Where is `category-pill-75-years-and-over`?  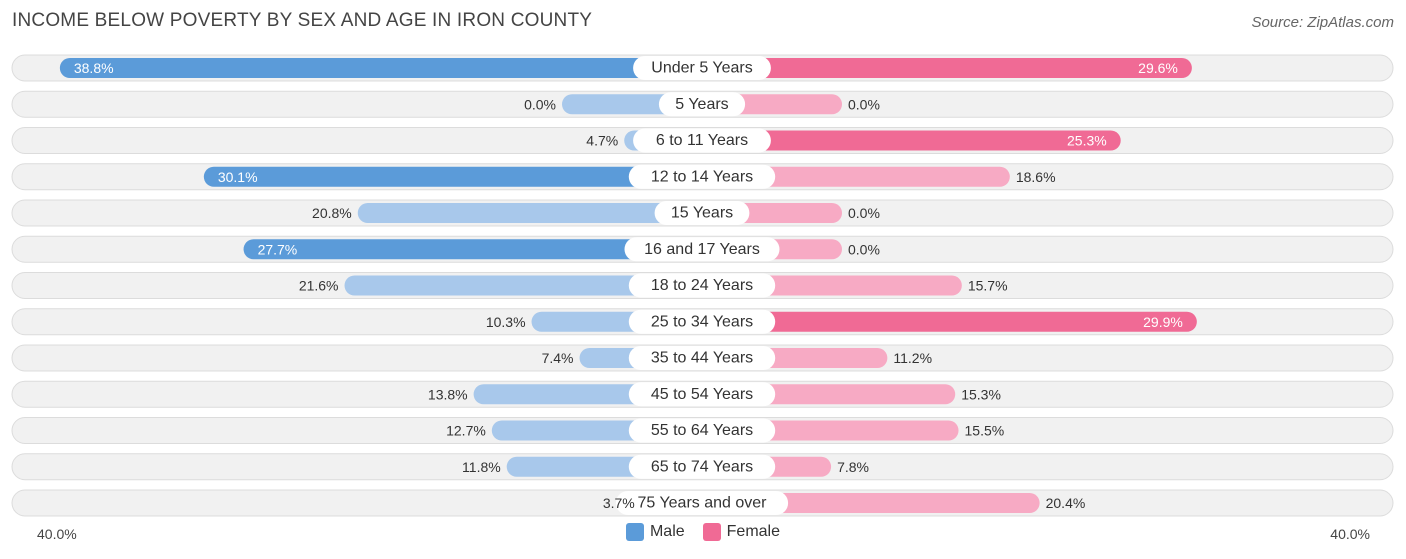
category-pill-75-years-and-over is located at coordinates (702, 503).